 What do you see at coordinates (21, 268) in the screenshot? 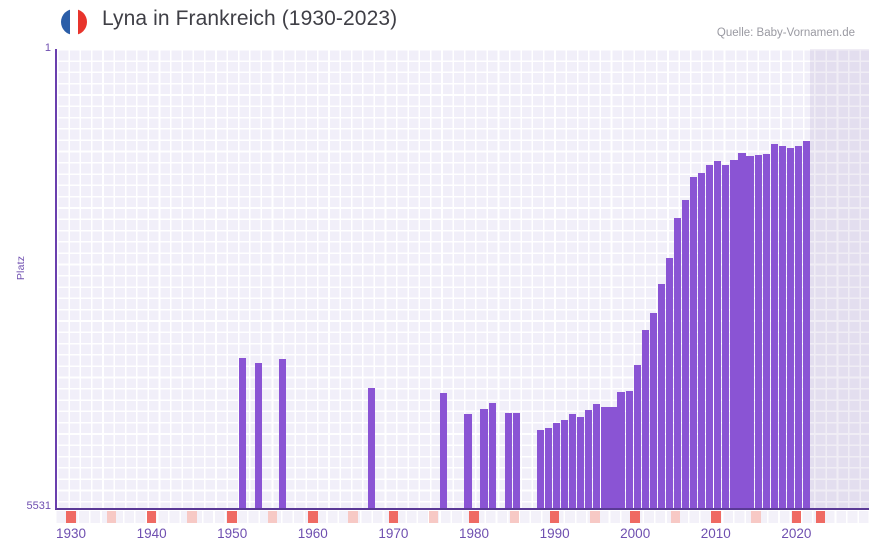
I see `y-axis-title: Platz` at bounding box center [21, 268].